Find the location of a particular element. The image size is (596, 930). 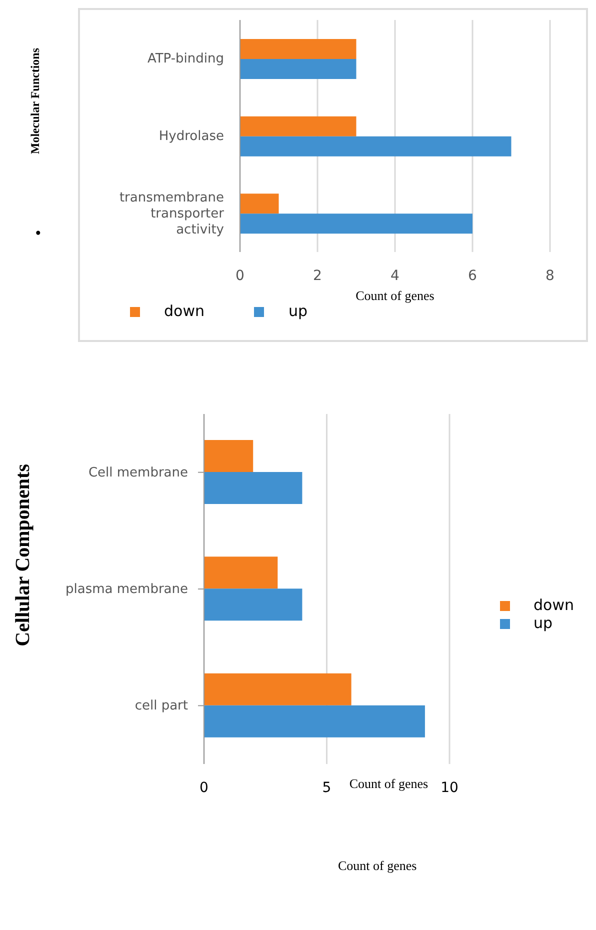

y-axis-title: Molecular Functions is located at coordinates (35, 101).